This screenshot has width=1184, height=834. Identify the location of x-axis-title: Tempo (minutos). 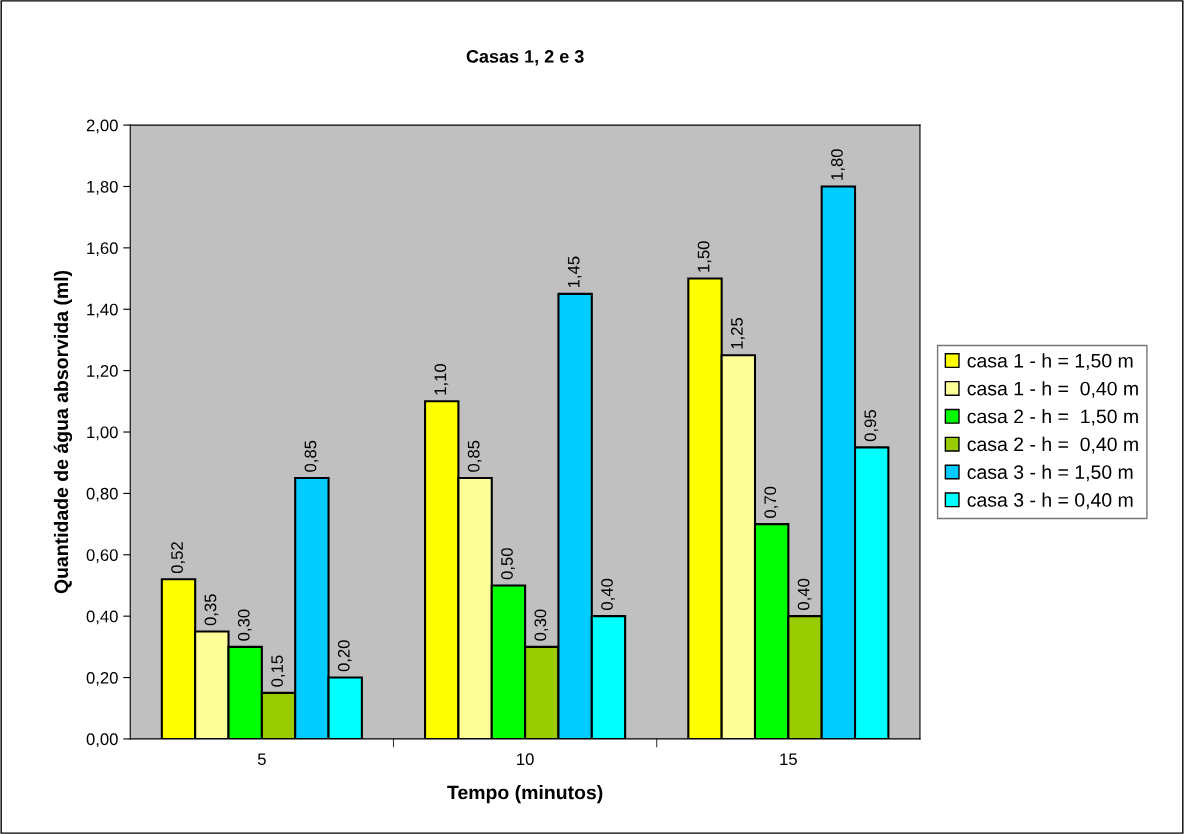
(525, 794).